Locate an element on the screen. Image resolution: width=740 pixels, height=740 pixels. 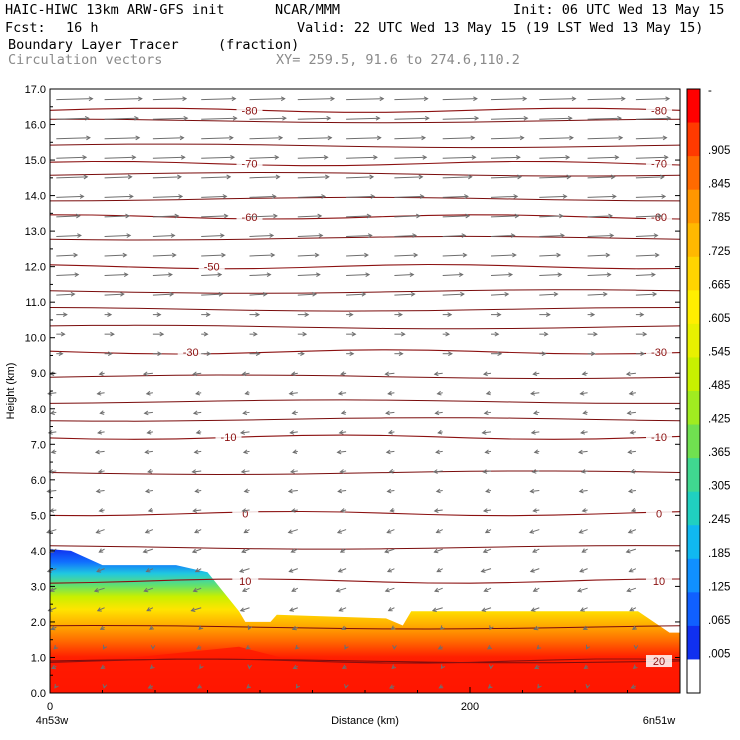
colorbar-label: .245 is located at coordinates (719, 520).